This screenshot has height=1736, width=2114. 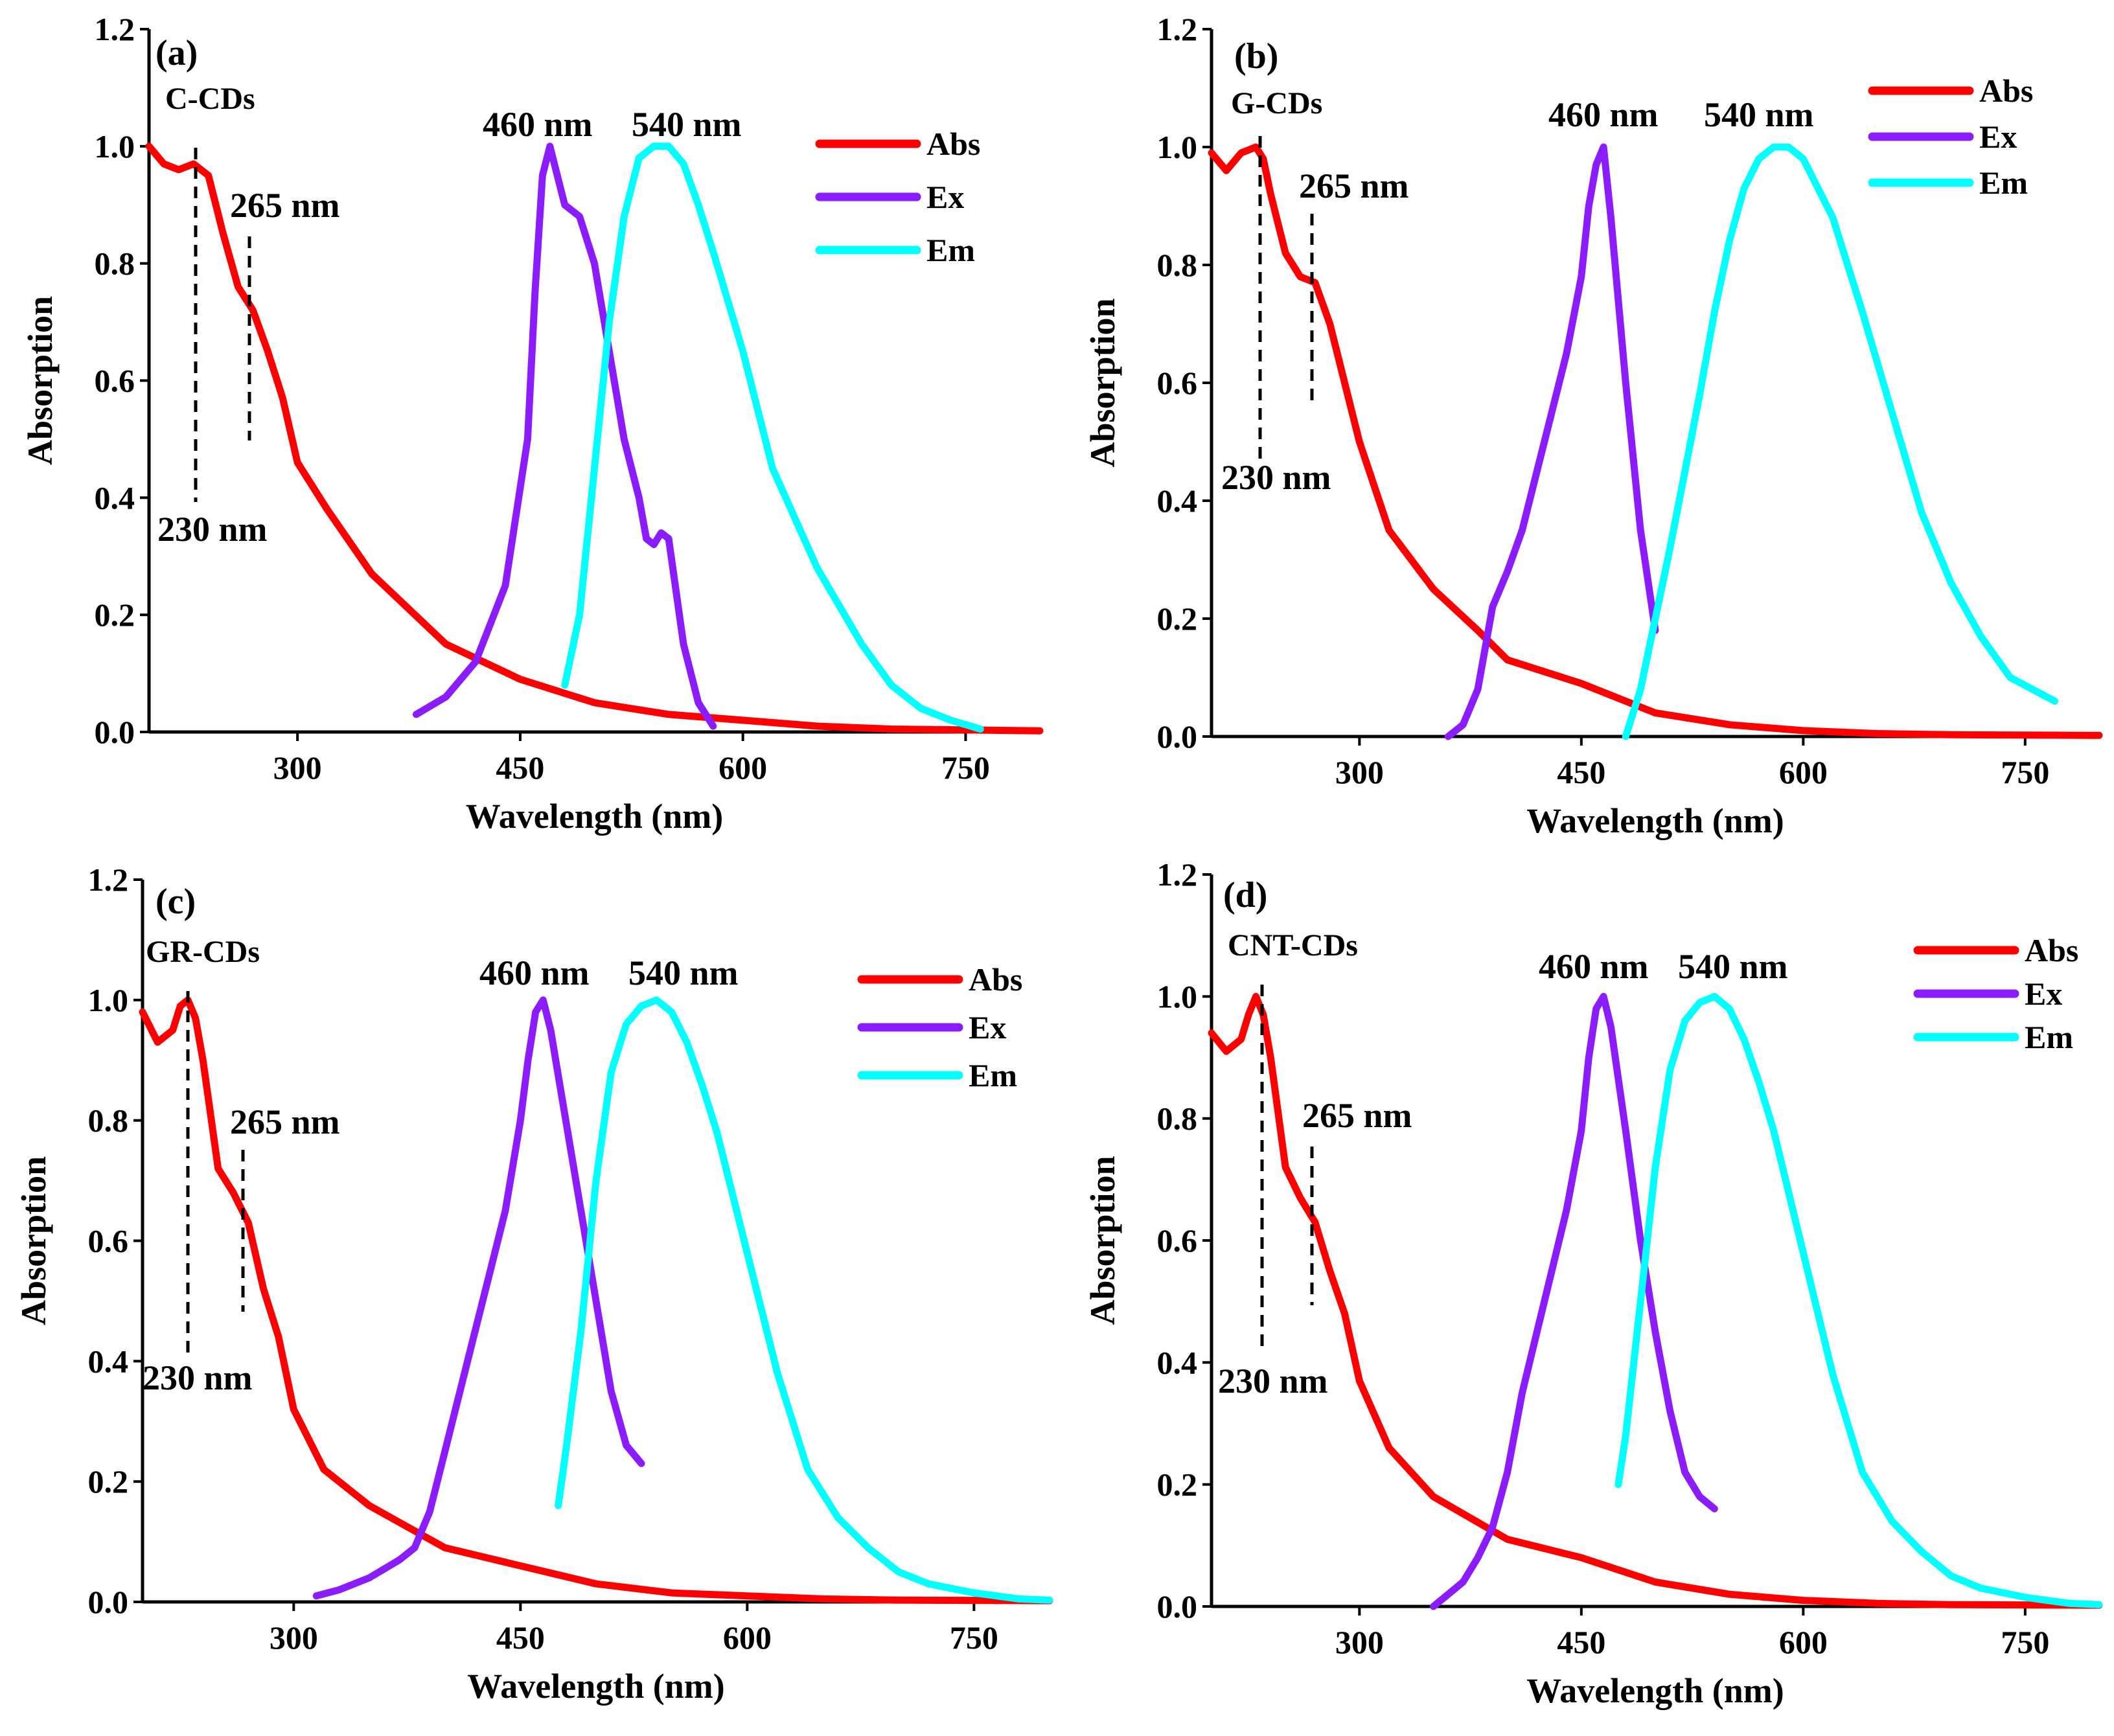 What do you see at coordinates (177, 53) in the screenshot?
I see `panel-label: (a)` at bounding box center [177, 53].